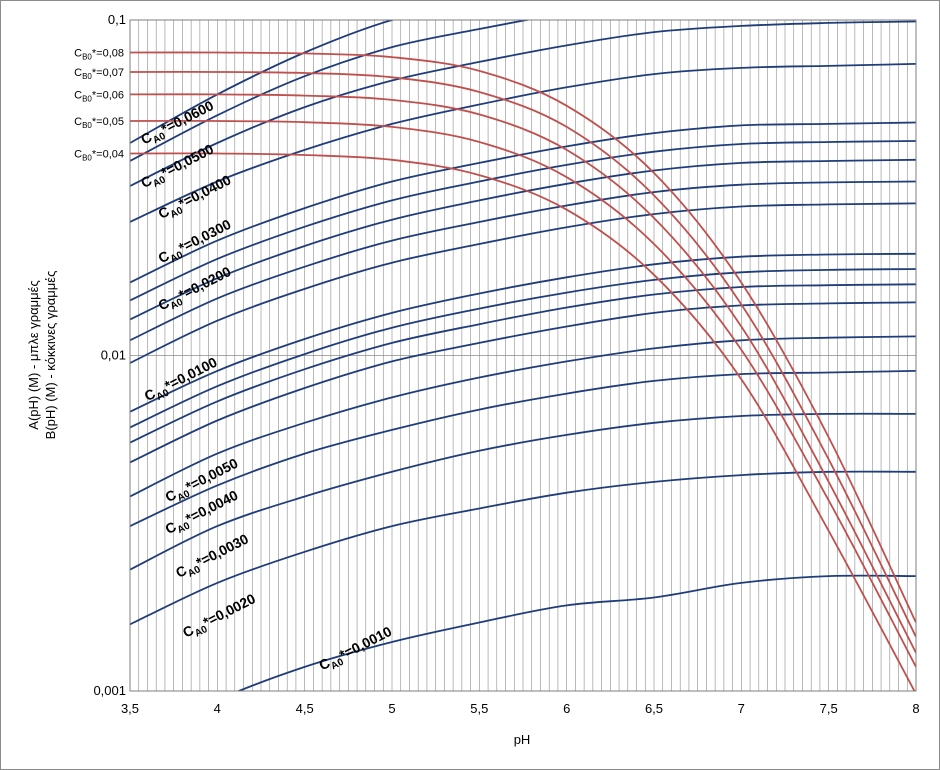 The height and width of the screenshot is (770, 940). What do you see at coordinates (915, 708) in the screenshot?
I see `x-tick-label: 8` at bounding box center [915, 708].